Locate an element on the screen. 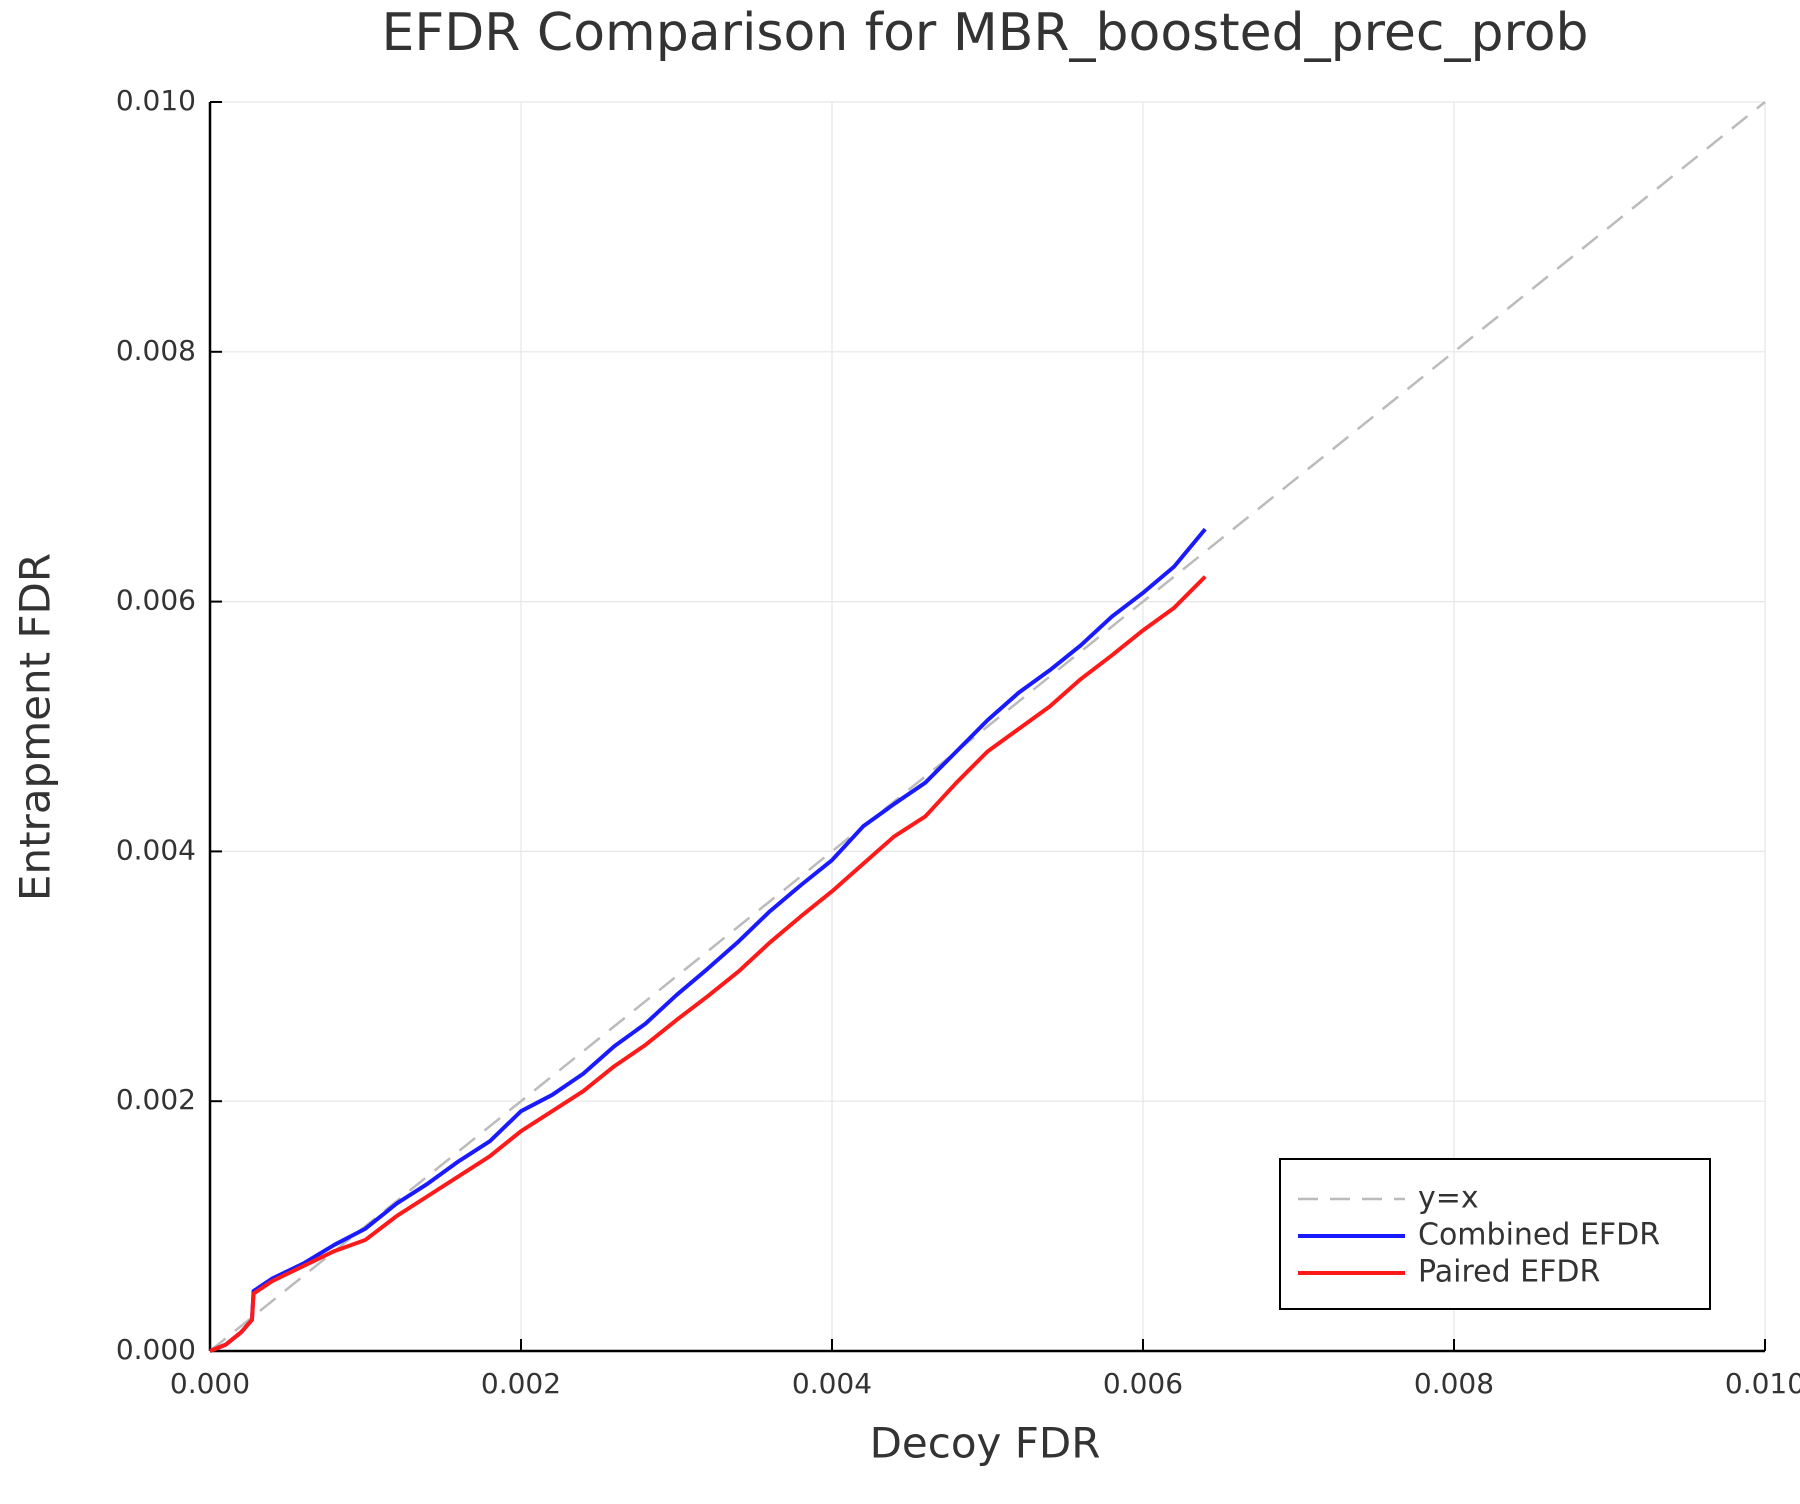  legend-label: Paired EFDR is located at coordinates (1509, 1272).